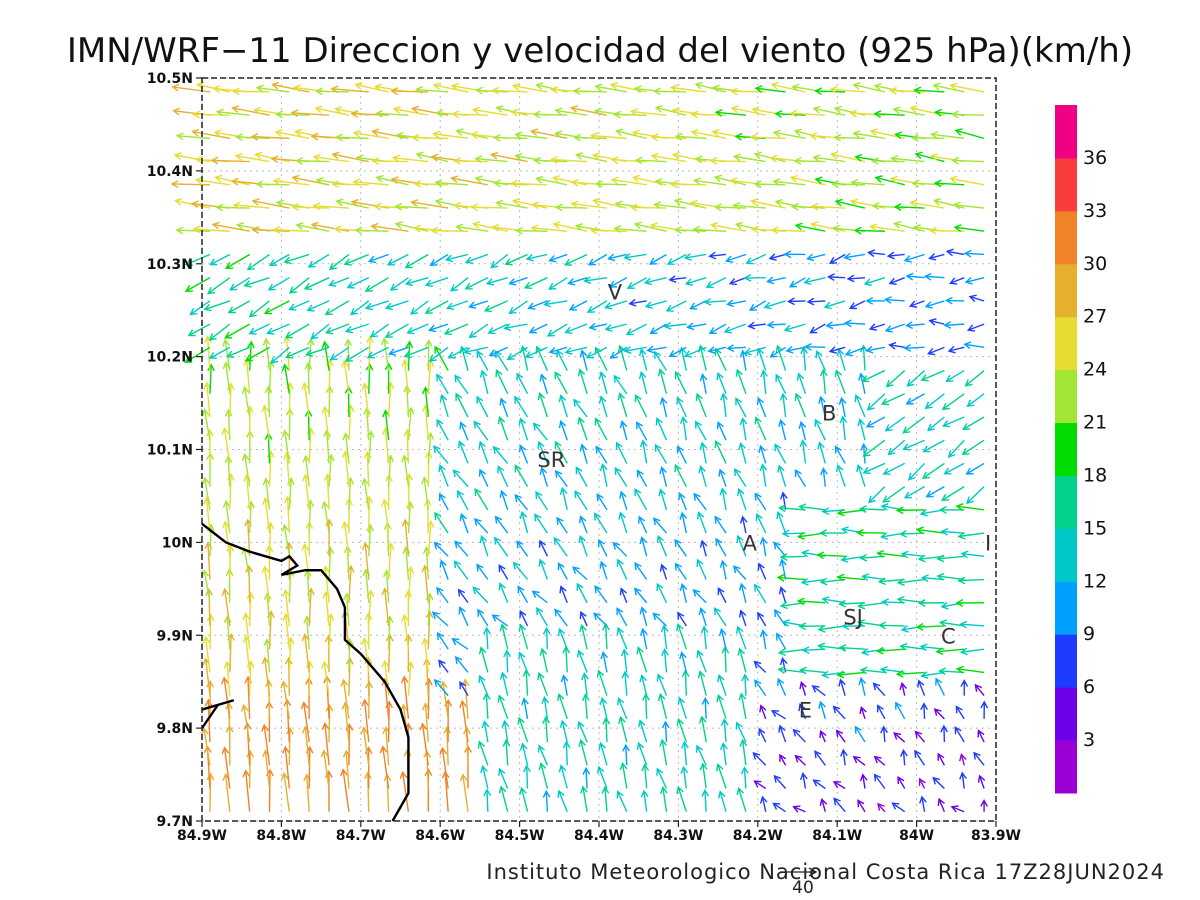  I want to click on lat-tick-label: 10N, so click(177, 543).